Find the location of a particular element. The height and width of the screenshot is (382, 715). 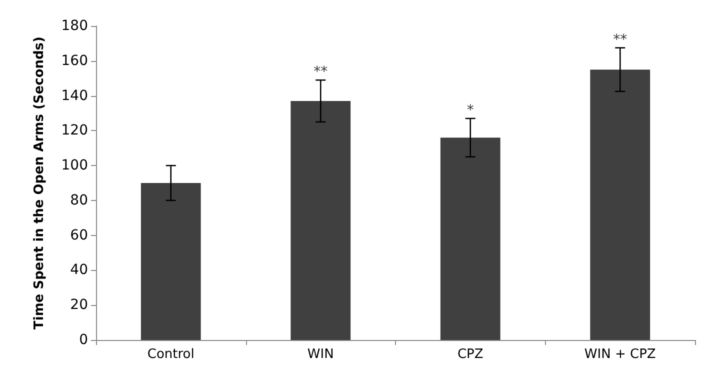

y-tick-label: 120 is located at coordinates (74, 130).